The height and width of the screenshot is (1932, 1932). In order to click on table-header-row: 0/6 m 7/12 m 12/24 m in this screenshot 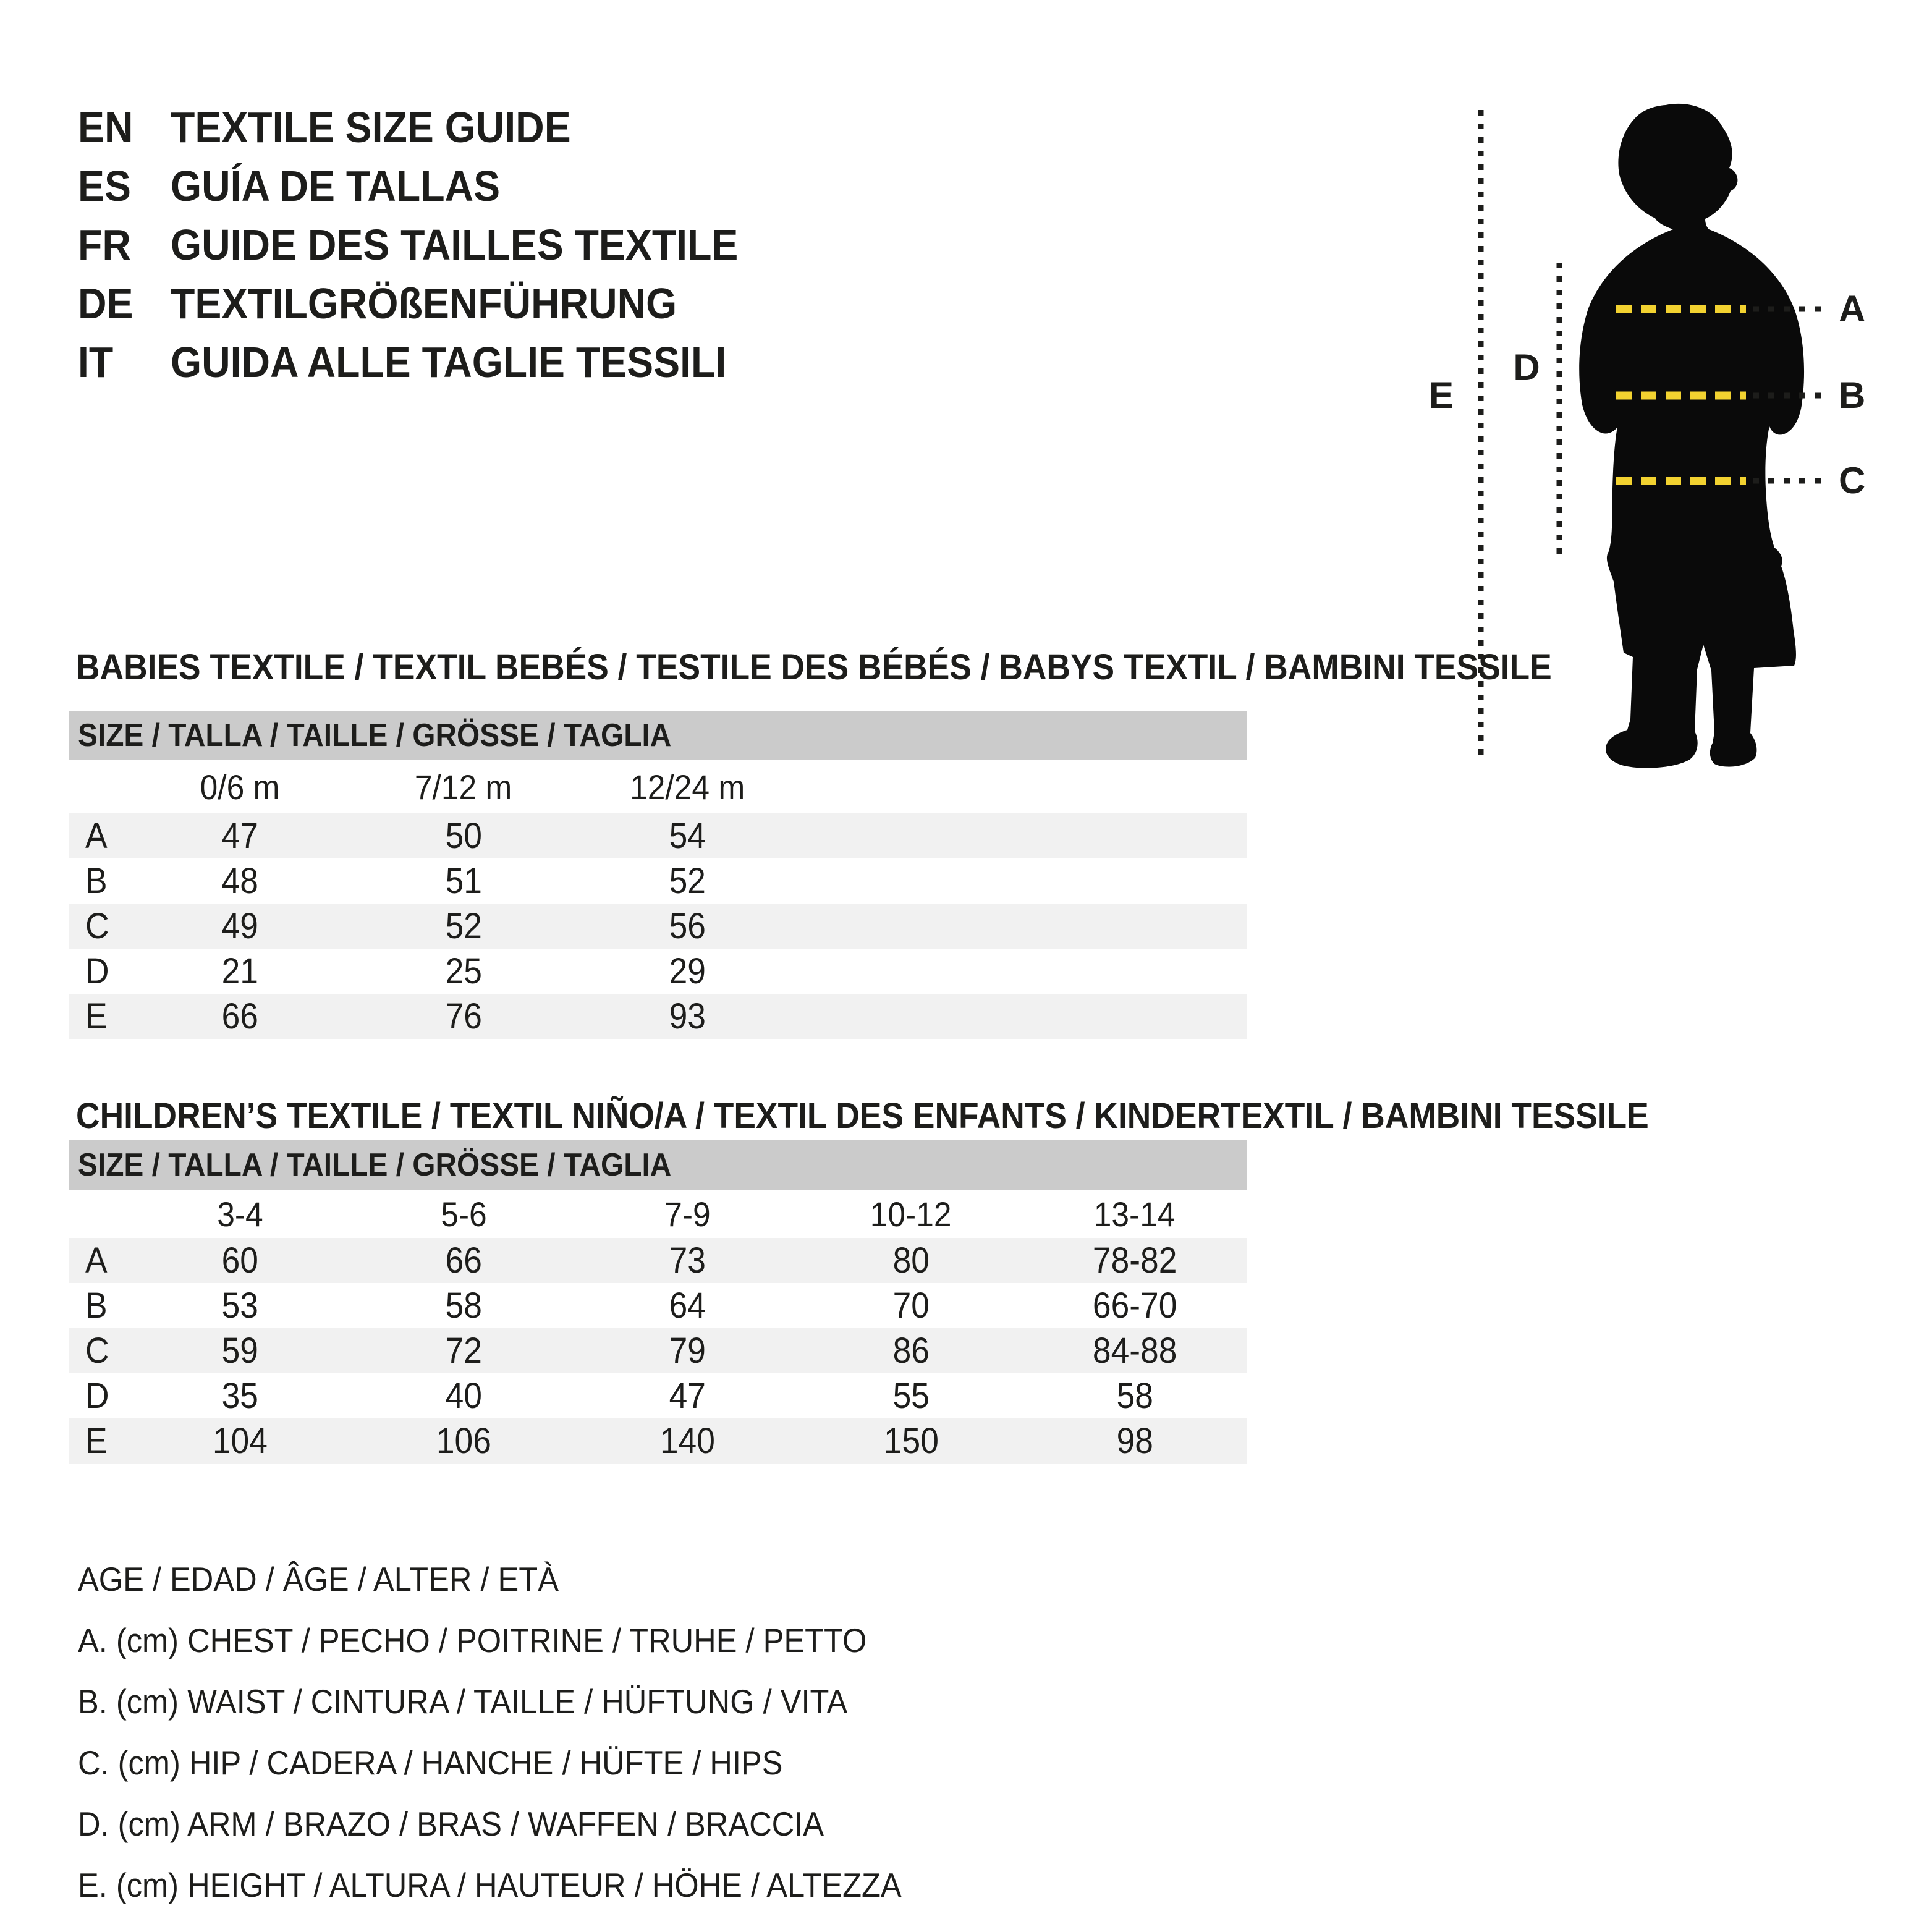, I will do `click(658, 786)`.